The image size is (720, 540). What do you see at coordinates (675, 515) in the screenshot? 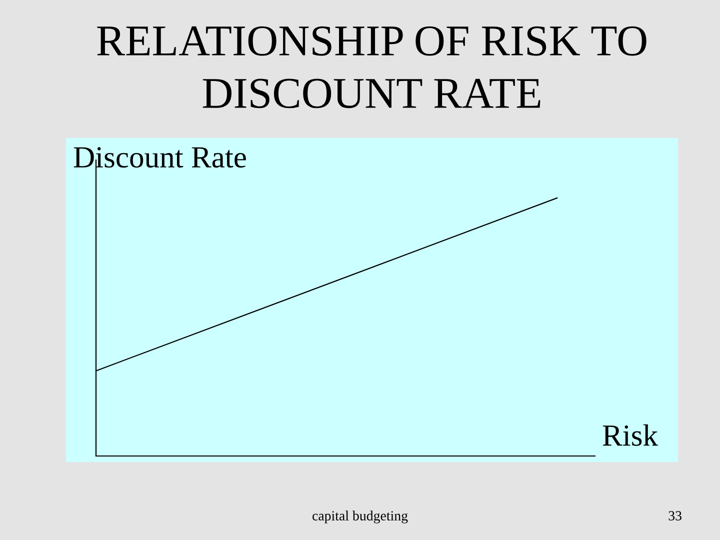
I see `text: 33` at bounding box center [675, 515].